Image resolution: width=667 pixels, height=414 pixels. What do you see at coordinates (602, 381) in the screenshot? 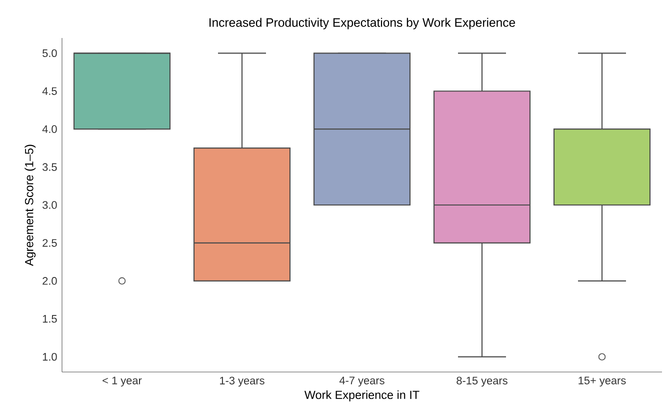
I see `x-tick-label: 15+ years` at bounding box center [602, 381].